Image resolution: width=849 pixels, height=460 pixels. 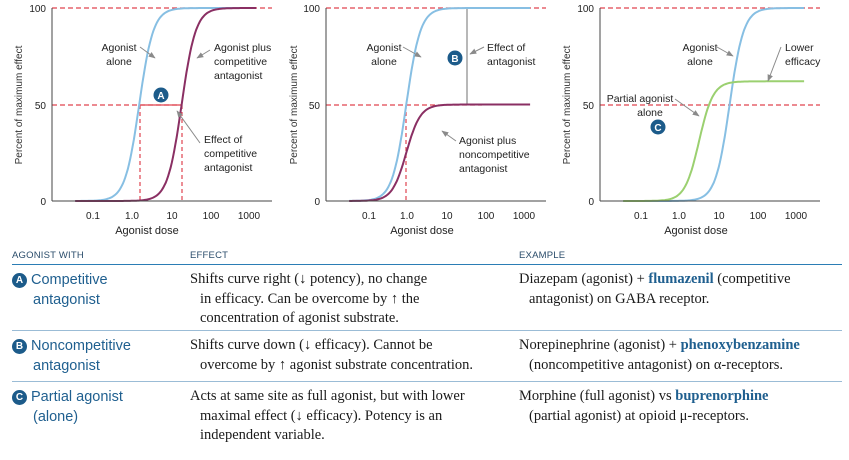 I want to click on example-drug: phenoxybenzamine, so click(x=740, y=345).